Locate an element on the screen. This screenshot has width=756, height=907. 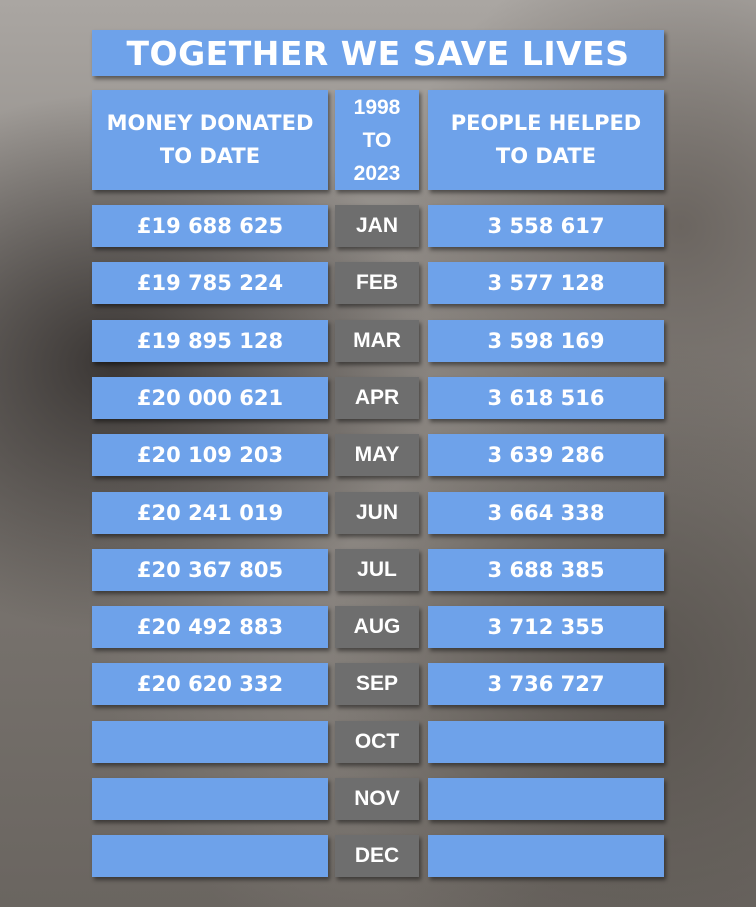
money-cell: £19 895 128 is located at coordinates (210, 340).